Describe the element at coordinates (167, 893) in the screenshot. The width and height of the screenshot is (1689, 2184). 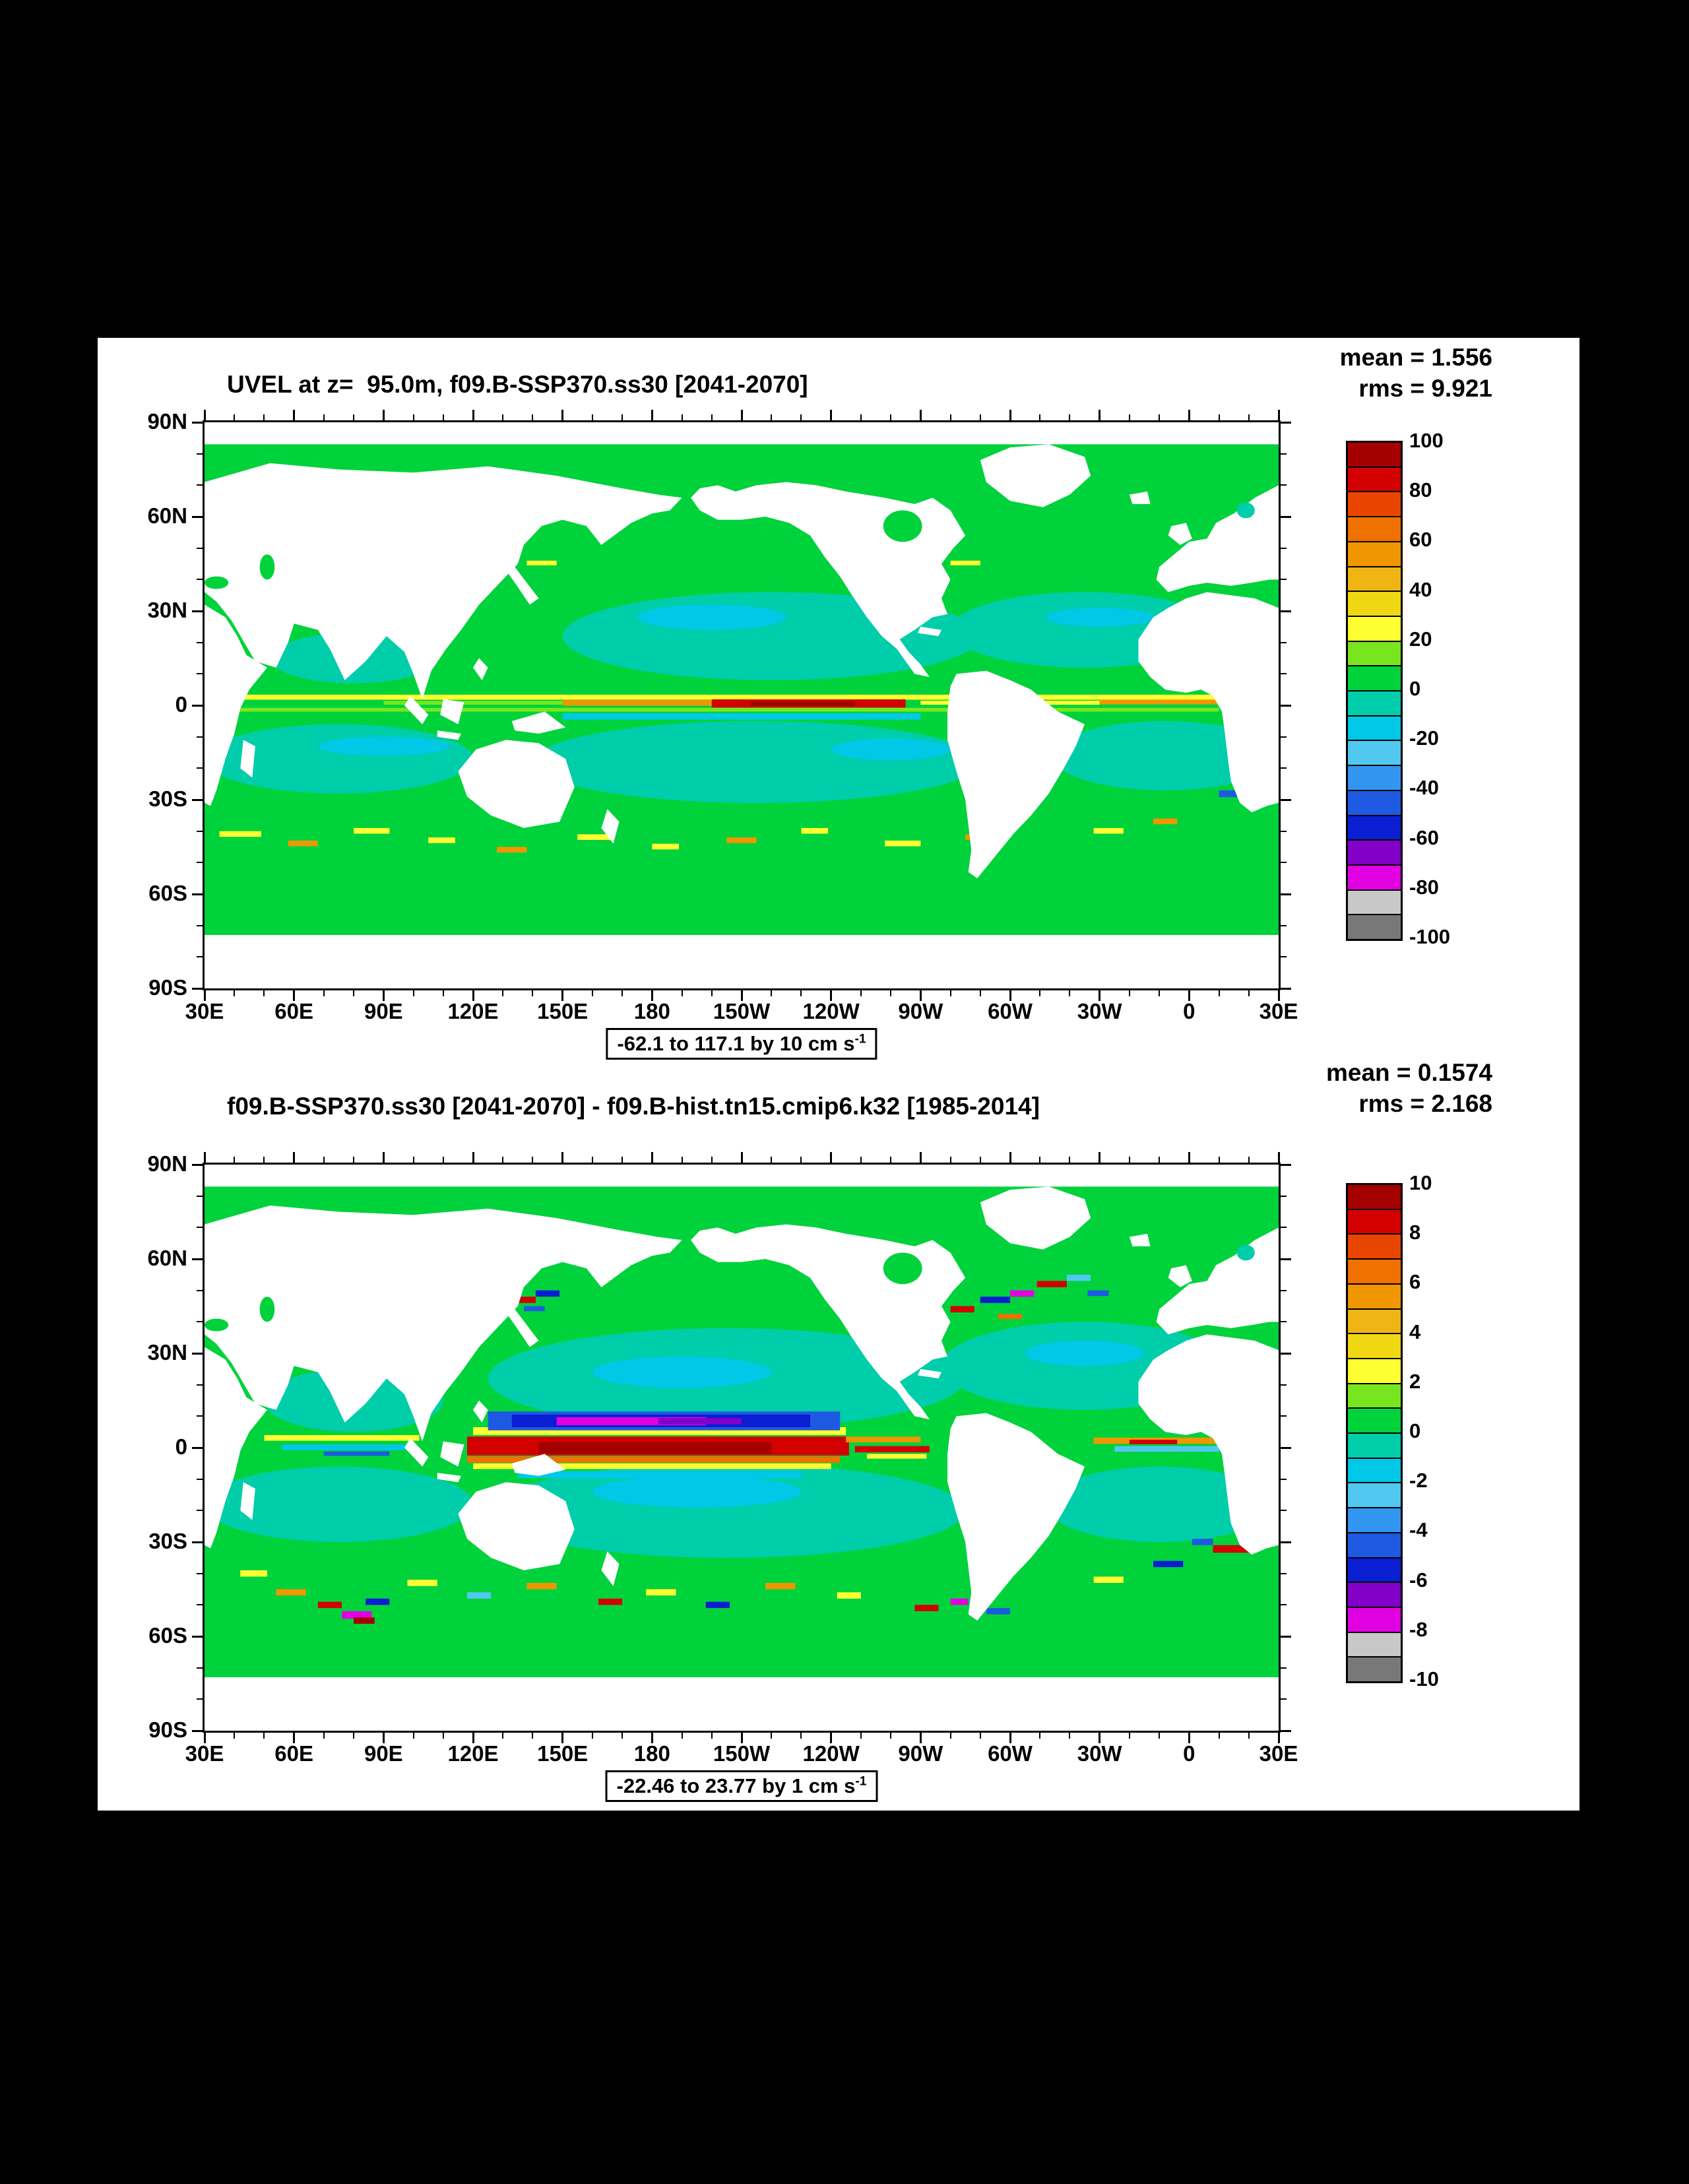
I see `y-axis-label: 60S` at that location.